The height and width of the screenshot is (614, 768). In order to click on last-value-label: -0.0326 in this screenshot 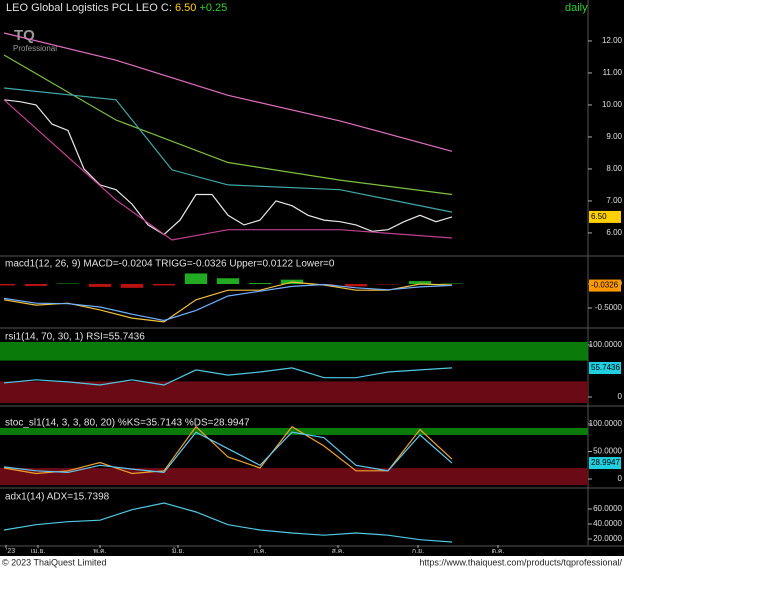, I will do `click(605, 285)`.